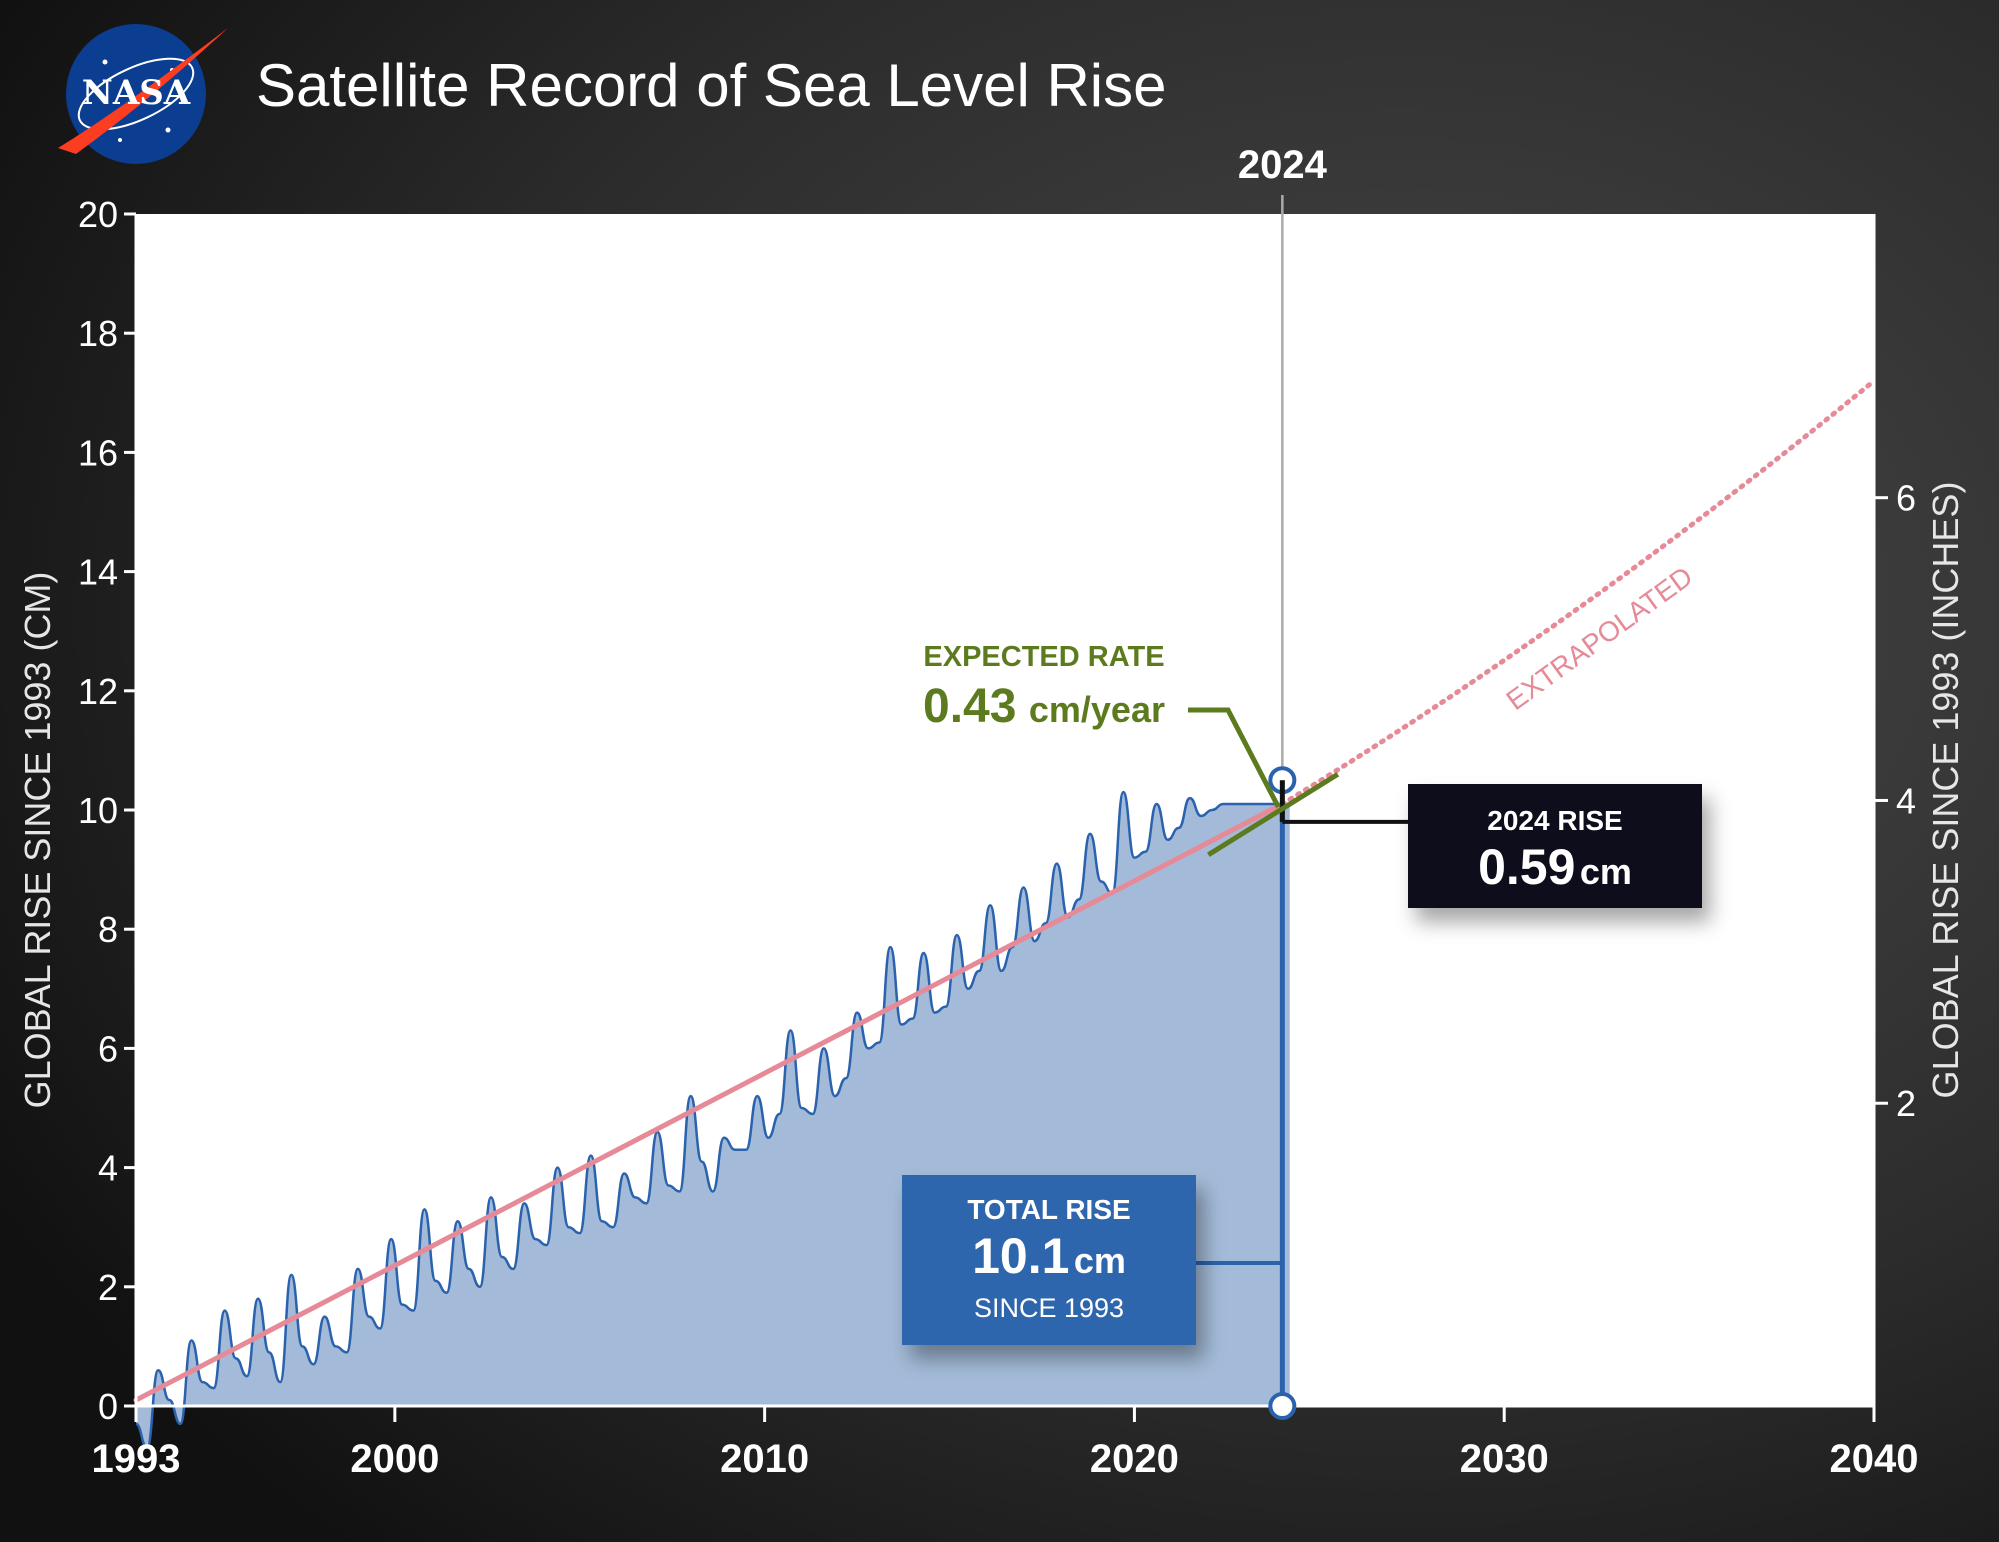 Image resolution: width=1999 pixels, height=1542 pixels. I want to click on trend-line-extrapolated, so click(1578, 592).